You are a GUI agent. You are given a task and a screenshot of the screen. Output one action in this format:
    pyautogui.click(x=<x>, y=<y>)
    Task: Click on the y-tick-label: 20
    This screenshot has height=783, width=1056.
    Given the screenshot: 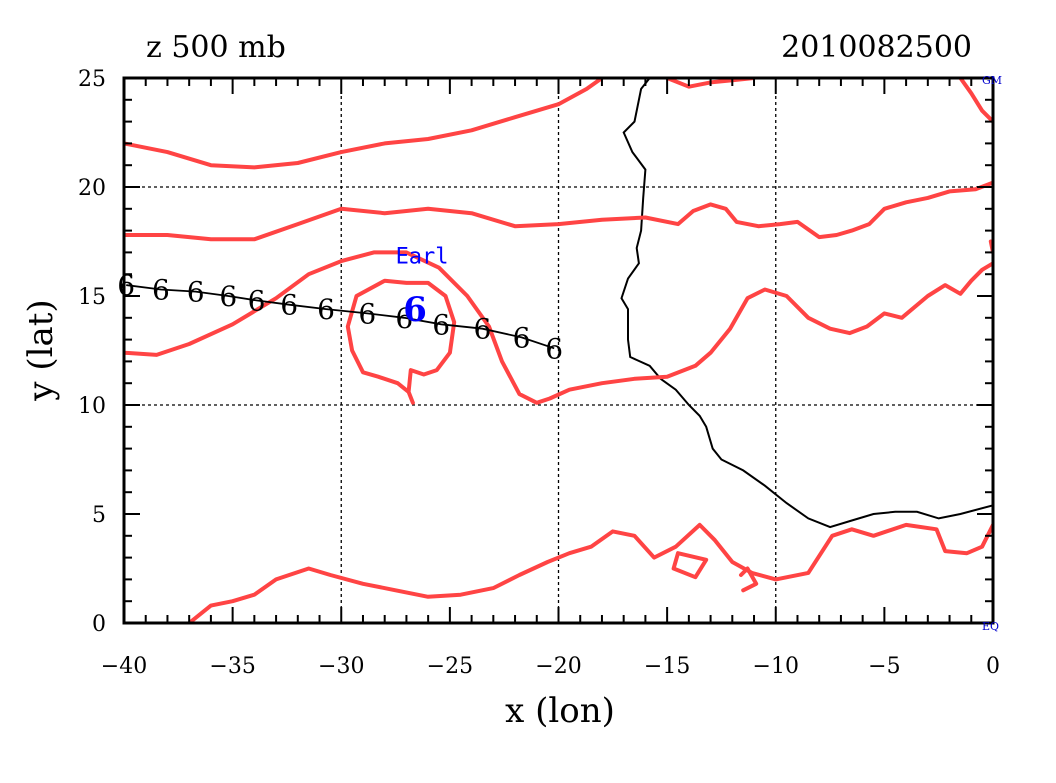 What is the action you would take?
    pyautogui.click(x=92, y=188)
    